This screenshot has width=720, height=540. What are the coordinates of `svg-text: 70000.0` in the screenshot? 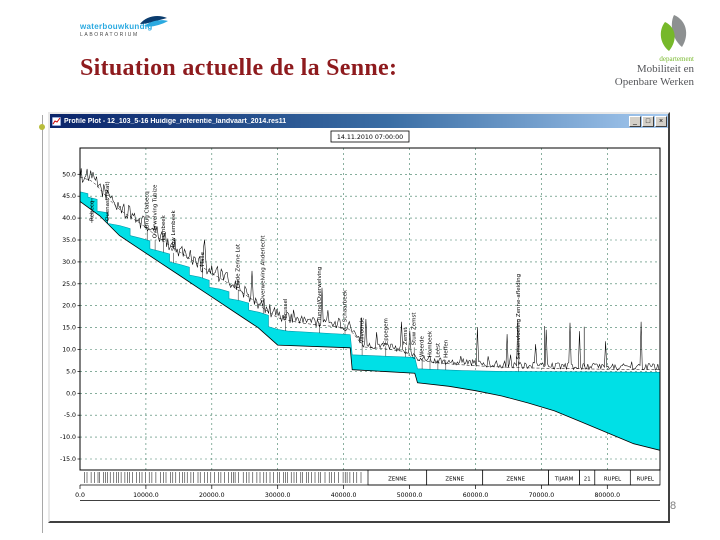 It's located at (542, 495).